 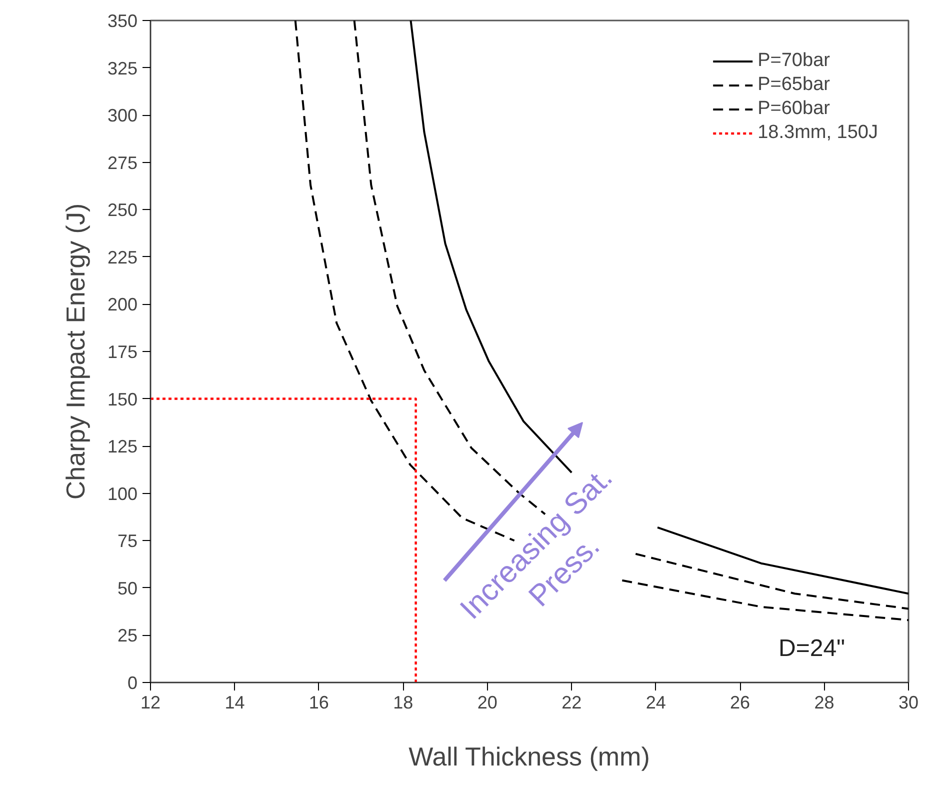 What do you see at coordinates (127, 636) in the screenshot?
I see `y-tick-label: 25` at bounding box center [127, 636].